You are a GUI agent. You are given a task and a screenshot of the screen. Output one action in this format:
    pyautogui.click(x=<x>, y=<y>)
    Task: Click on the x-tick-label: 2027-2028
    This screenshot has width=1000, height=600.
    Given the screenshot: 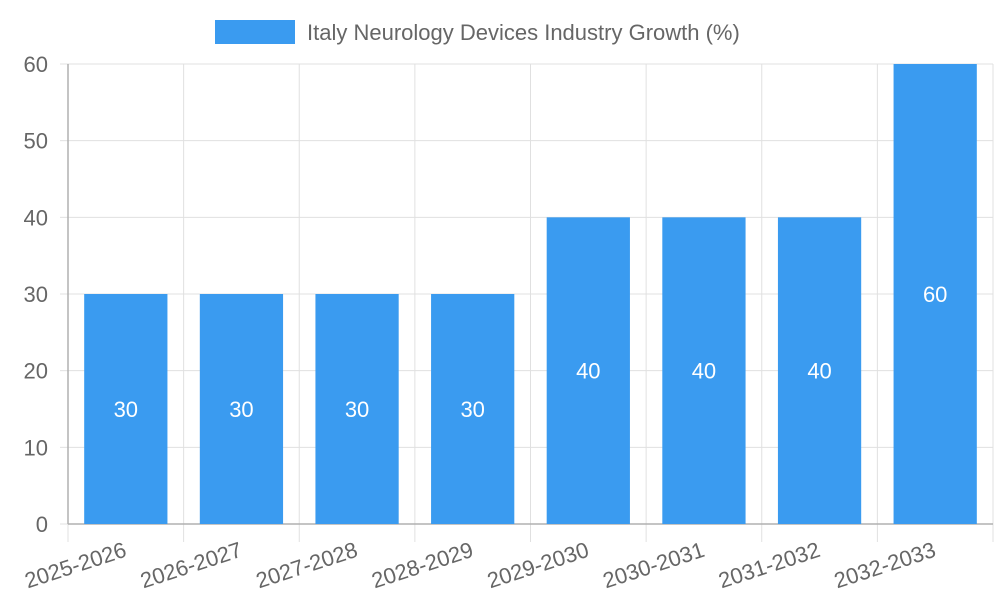 What is the action you would take?
    pyautogui.click(x=307, y=565)
    